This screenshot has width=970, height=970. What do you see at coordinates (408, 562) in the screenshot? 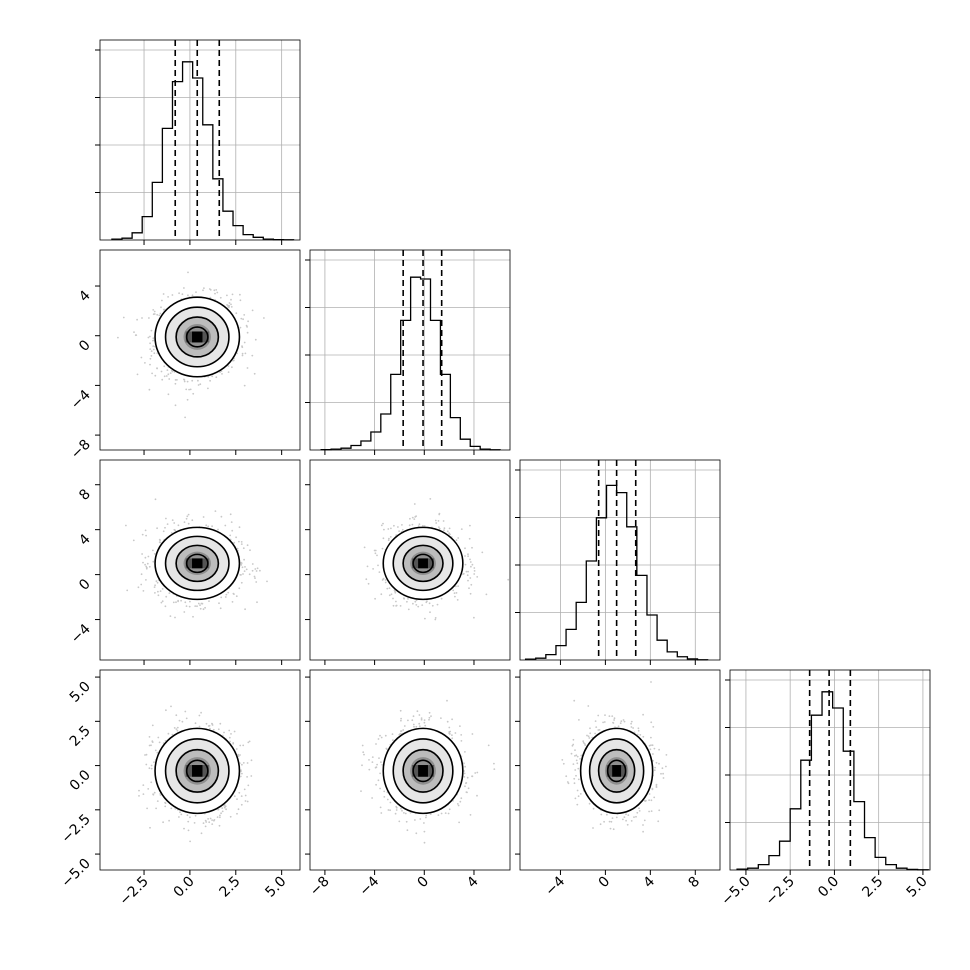
I see `density-panel` at bounding box center [408, 562].